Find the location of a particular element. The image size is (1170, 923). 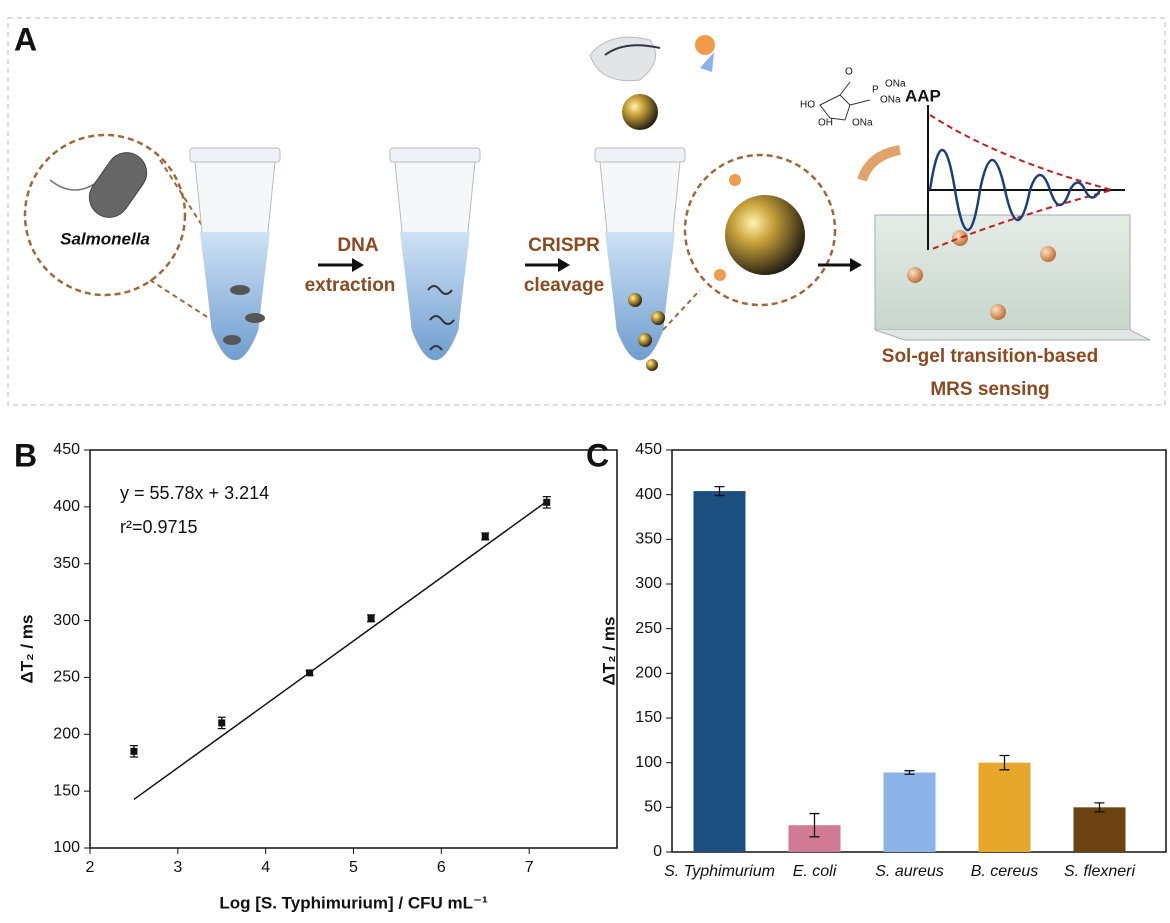

chem-label: OH is located at coordinates (825, 123).